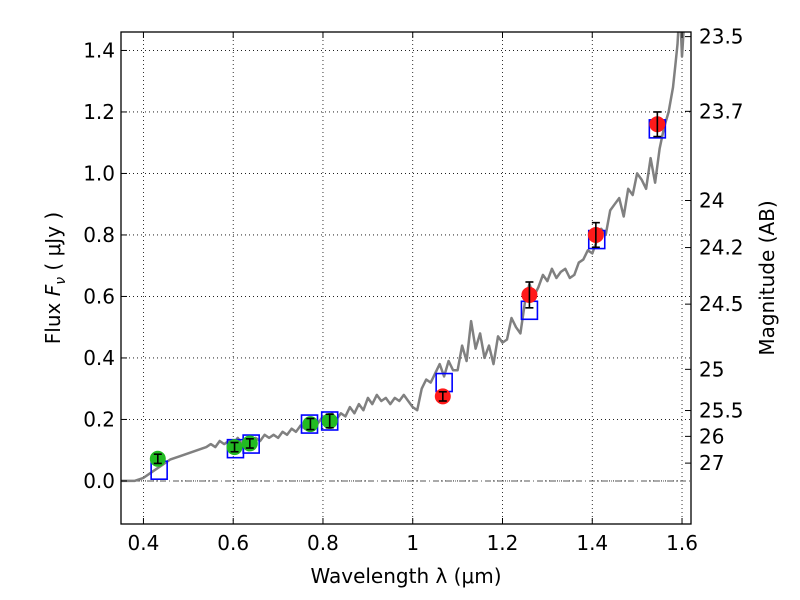 Image resolution: width=800 pixels, height=600 pixels. I want to click on right-tick-label: 24, so click(711, 201).